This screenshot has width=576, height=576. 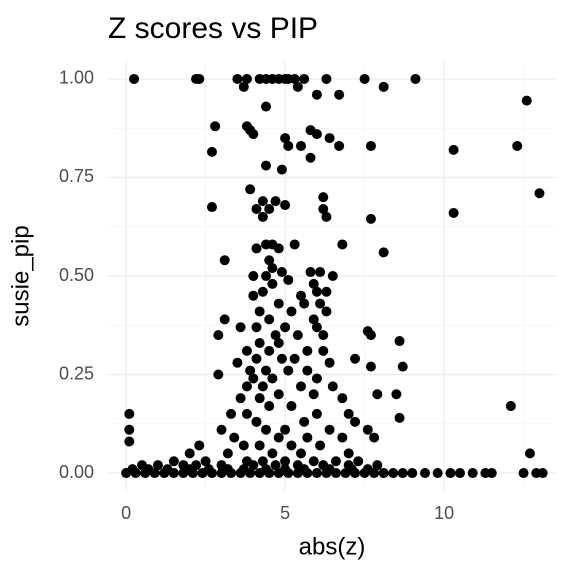 I want to click on x-tick-label: 10, so click(x=444, y=513).